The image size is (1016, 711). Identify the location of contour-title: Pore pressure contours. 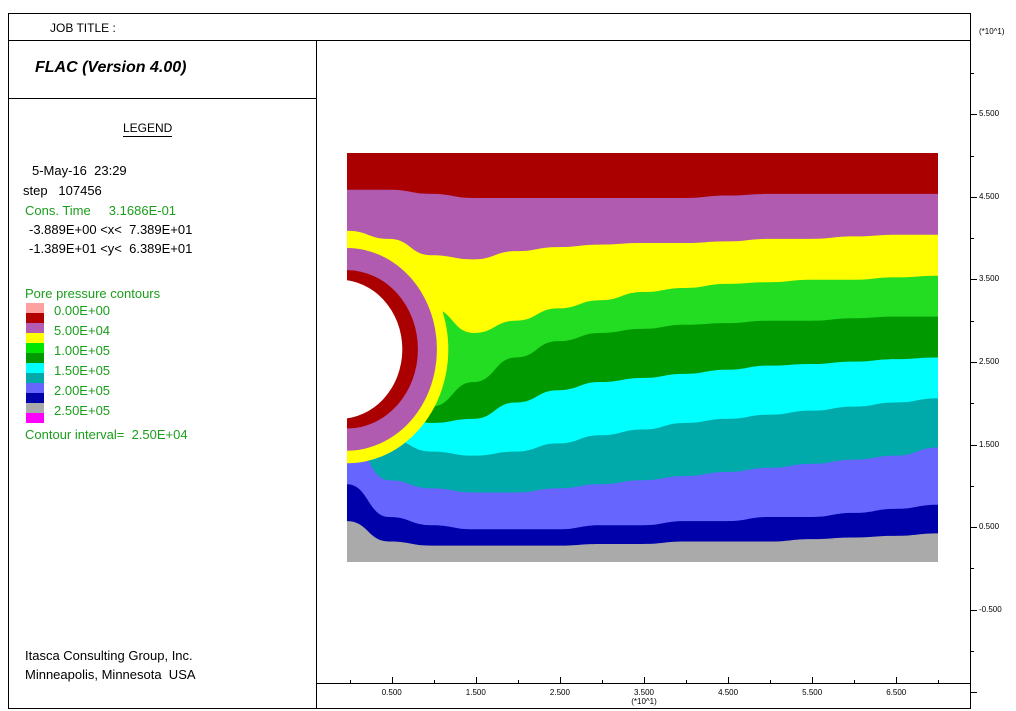
(93, 293).